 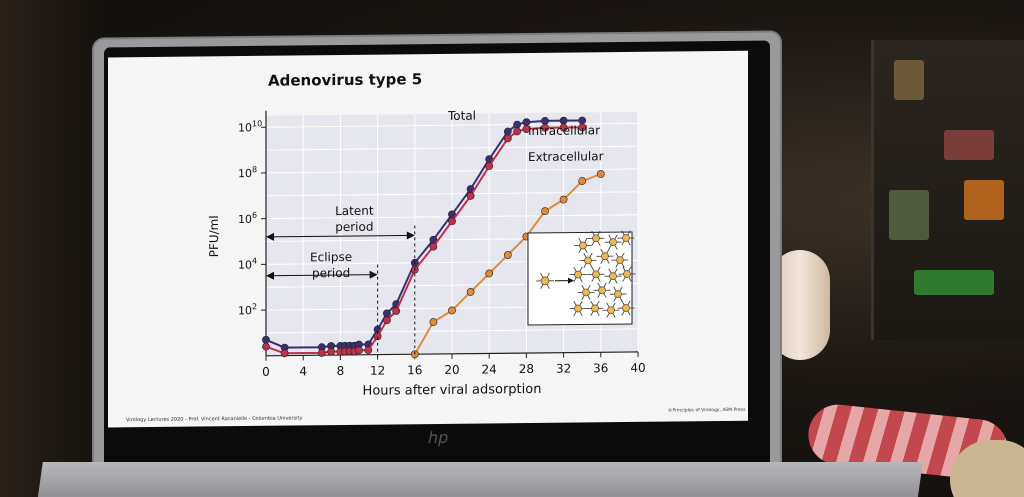 I want to click on adenovirus-inset, so click(x=581, y=278).